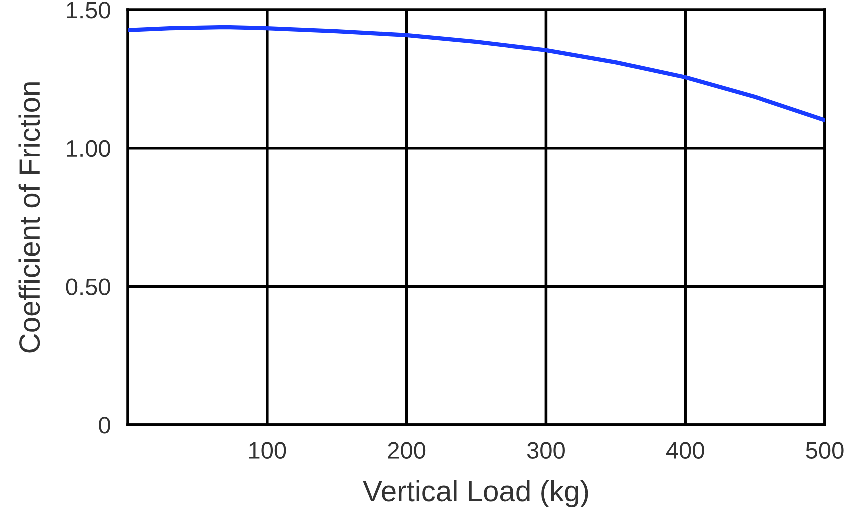 This screenshot has width=850, height=514. Describe the element at coordinates (29, 217) in the screenshot. I see `y-axis-title: Coefficient of Friction` at that location.